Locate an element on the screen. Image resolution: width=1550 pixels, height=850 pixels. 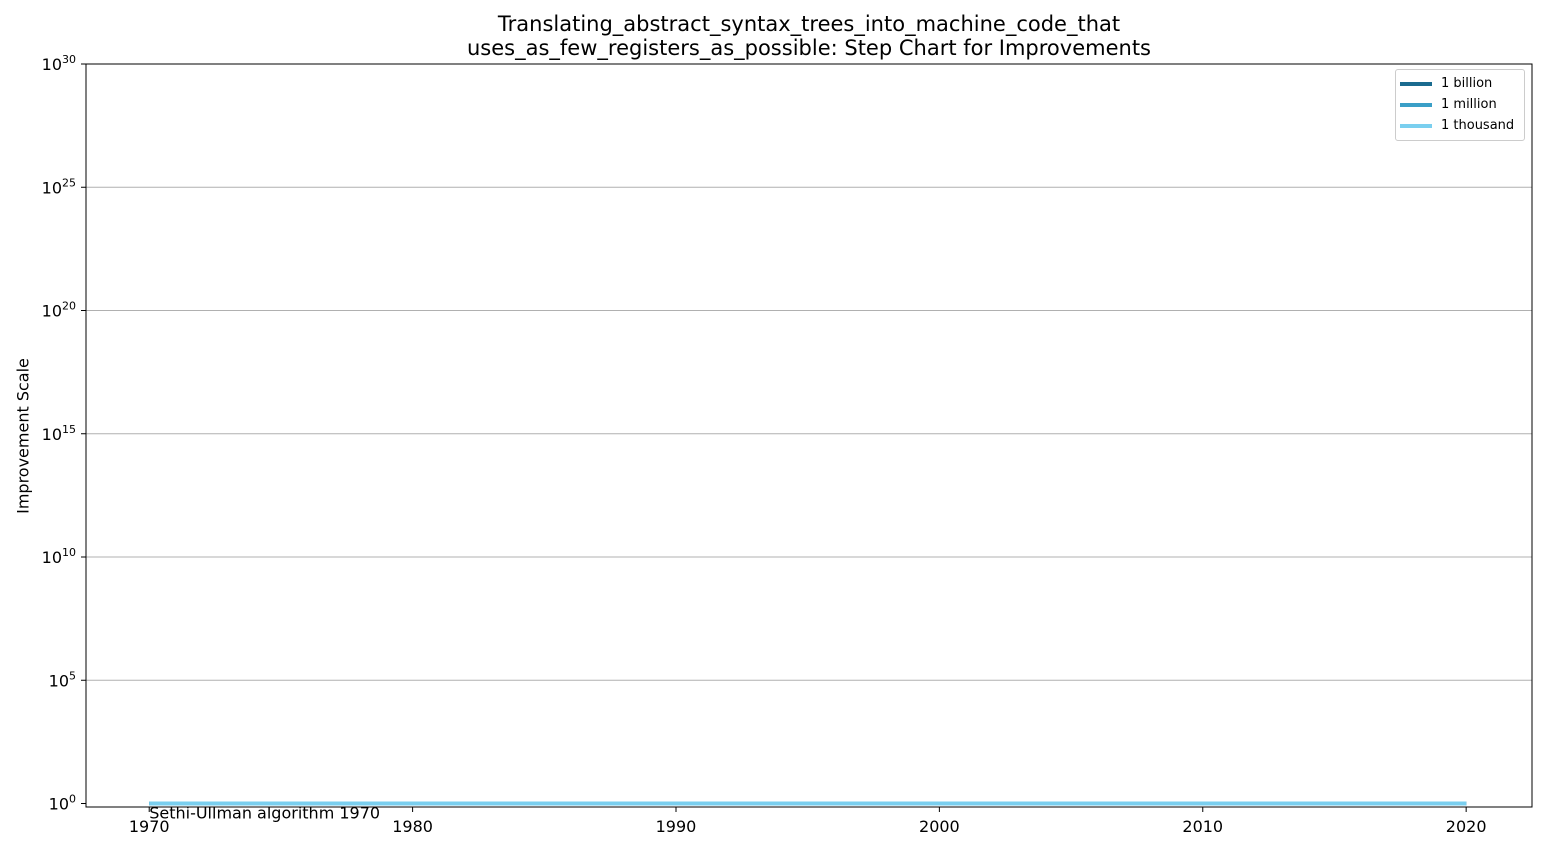
annotation-label: Sethi-Ullman algorithm 1970 is located at coordinates (264, 813).